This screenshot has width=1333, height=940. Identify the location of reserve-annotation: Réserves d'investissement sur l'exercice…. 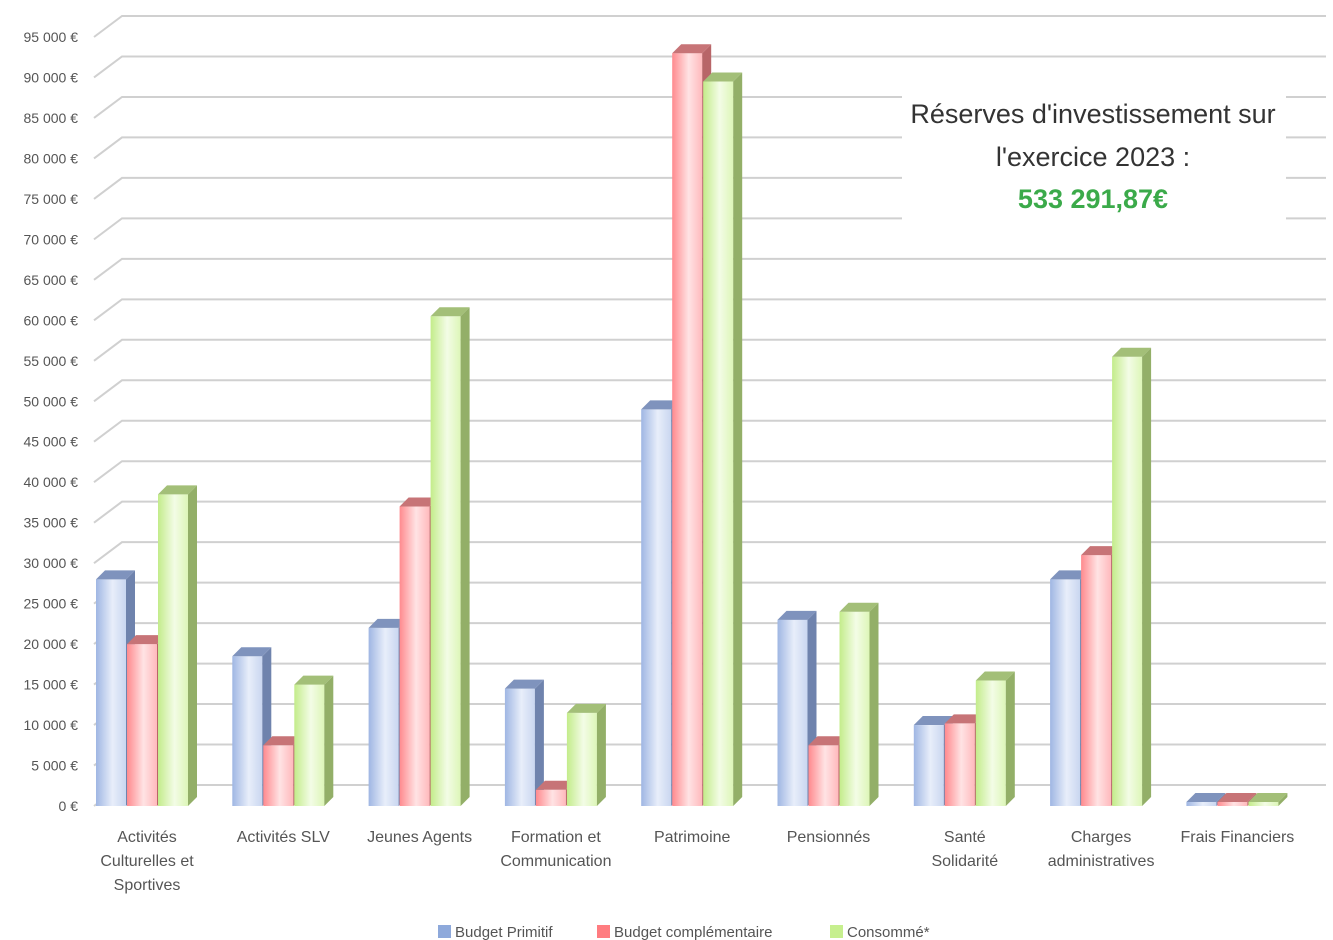
(1094, 158).